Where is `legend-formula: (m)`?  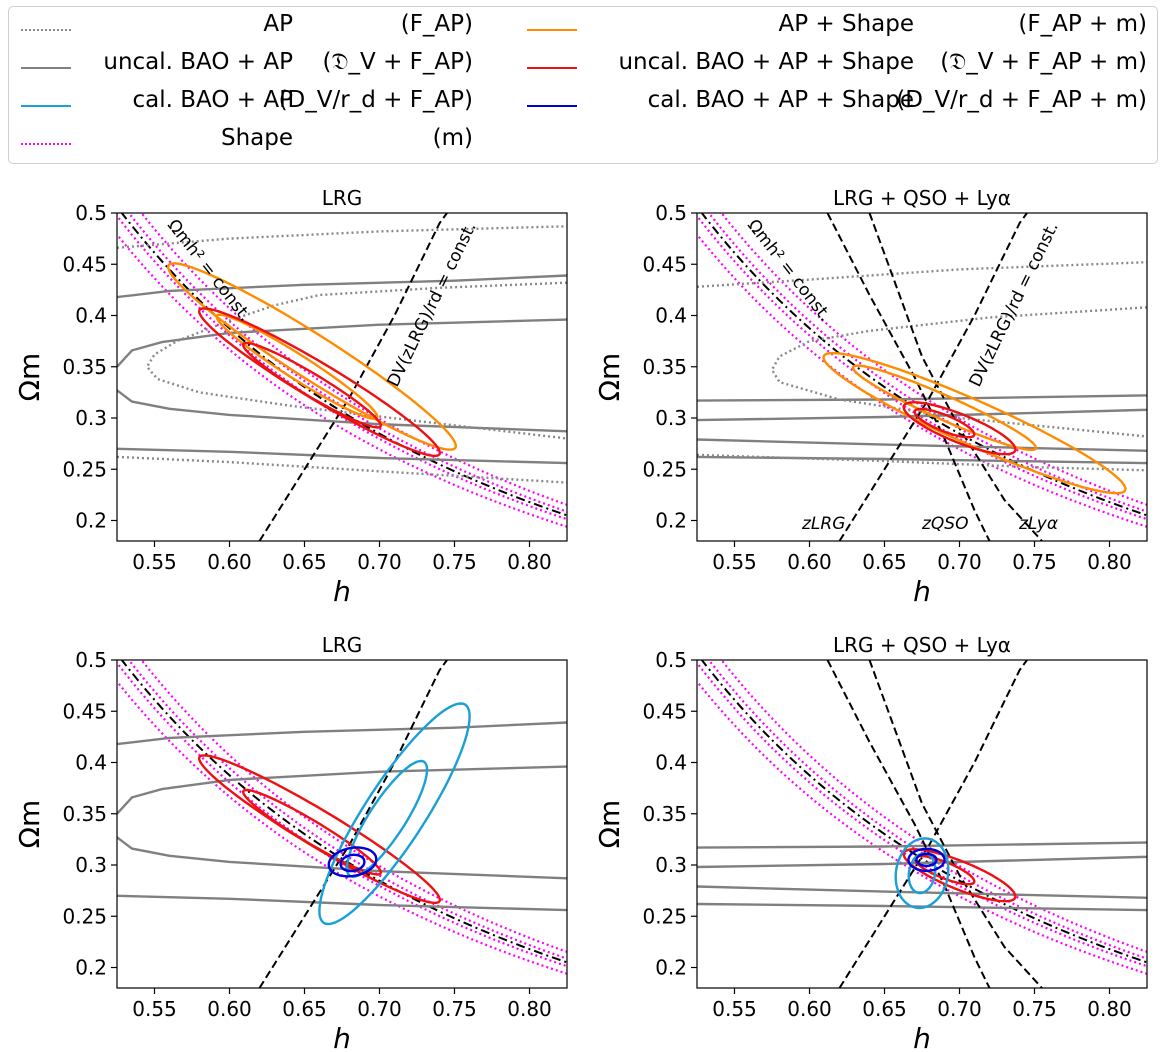
legend-formula: (m) is located at coordinates (452, 138).